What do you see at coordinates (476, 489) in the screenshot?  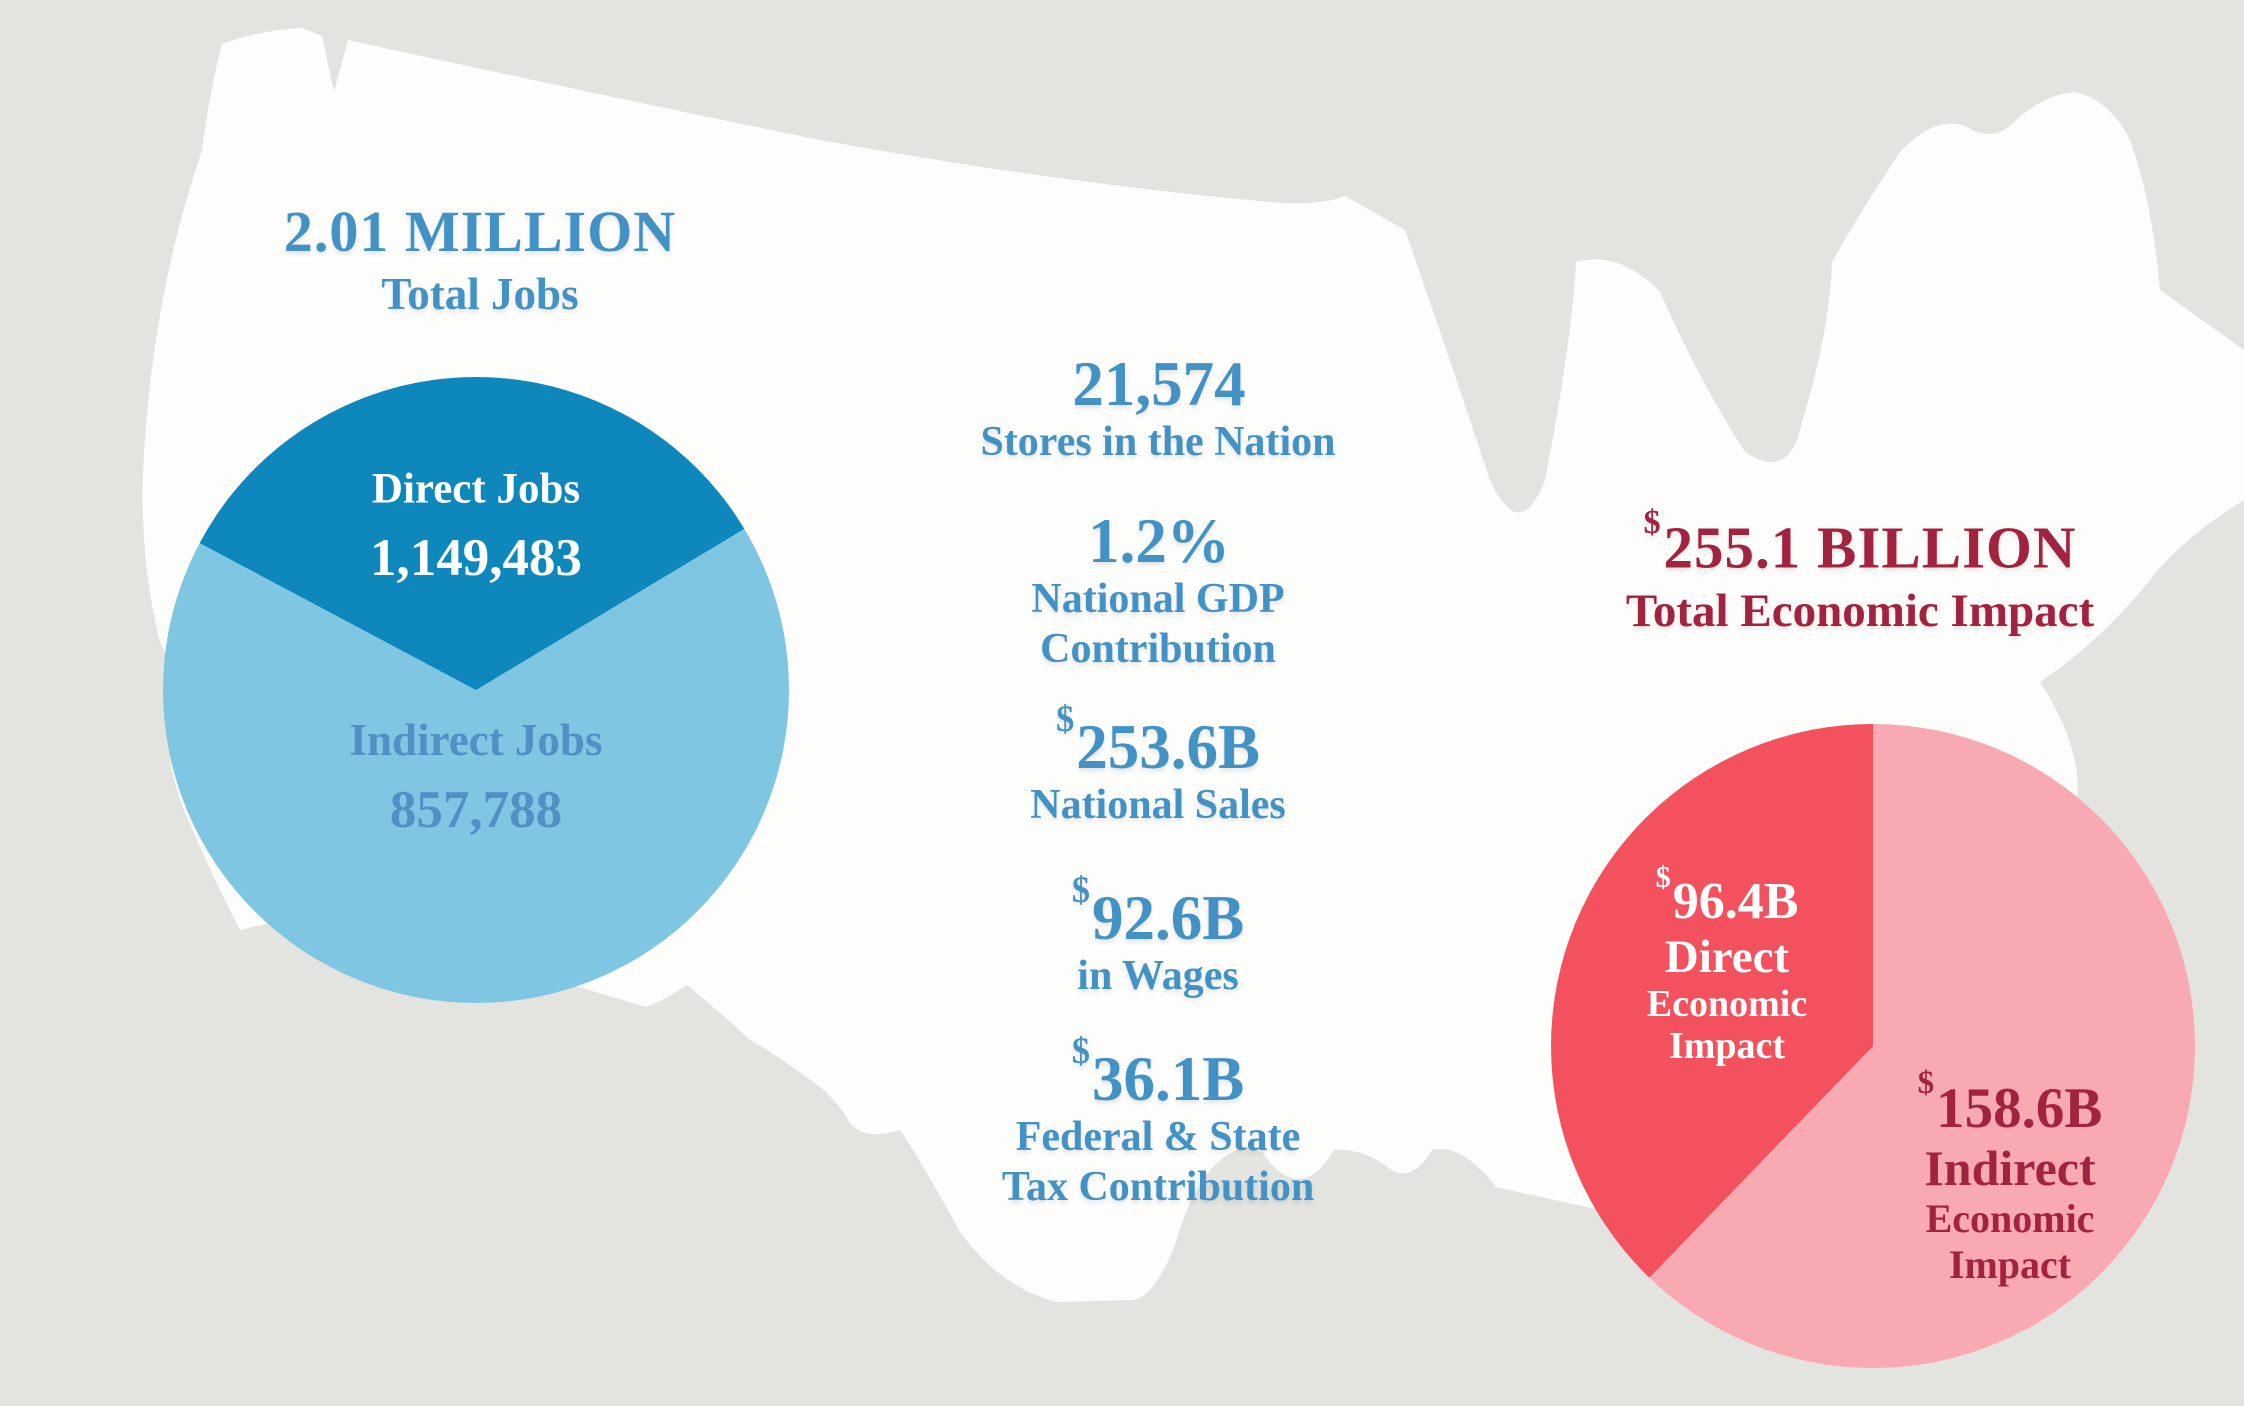 I see `jobs-pie-direct-label: Direct Jobs` at bounding box center [476, 489].